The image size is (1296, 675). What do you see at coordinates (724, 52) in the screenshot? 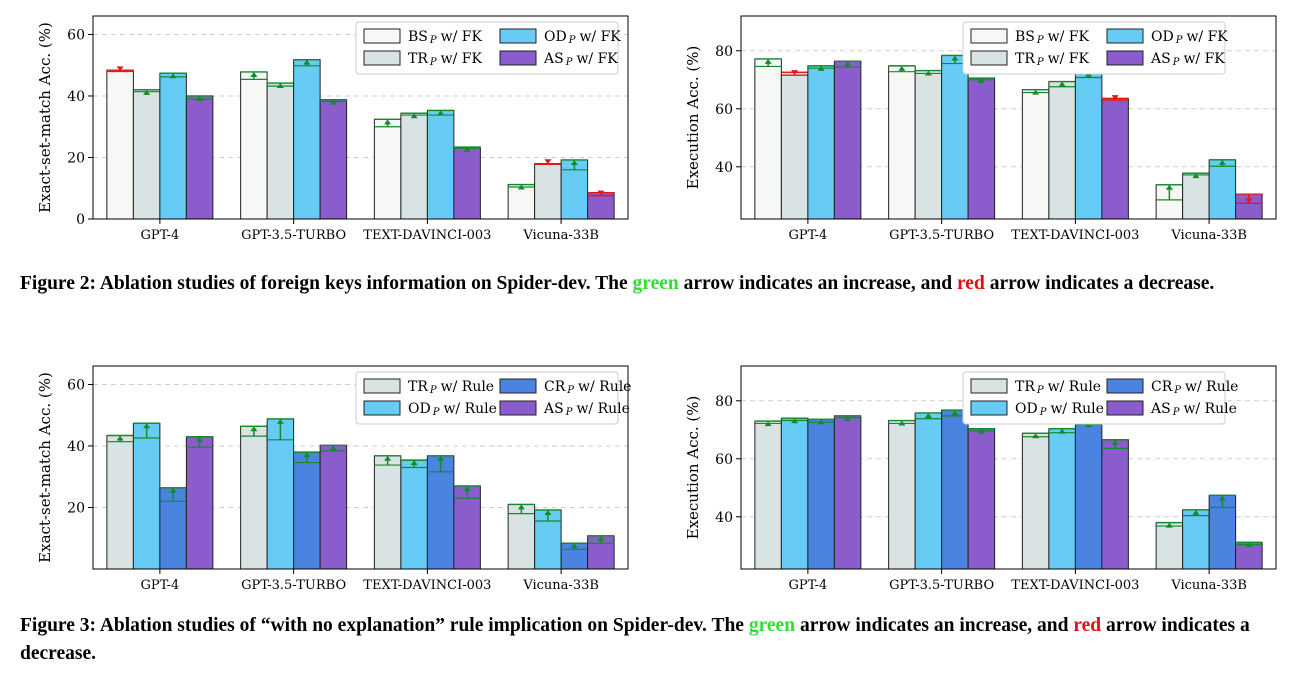
I see `fig2-ex-ytick-label-2: 80` at bounding box center [724, 52].